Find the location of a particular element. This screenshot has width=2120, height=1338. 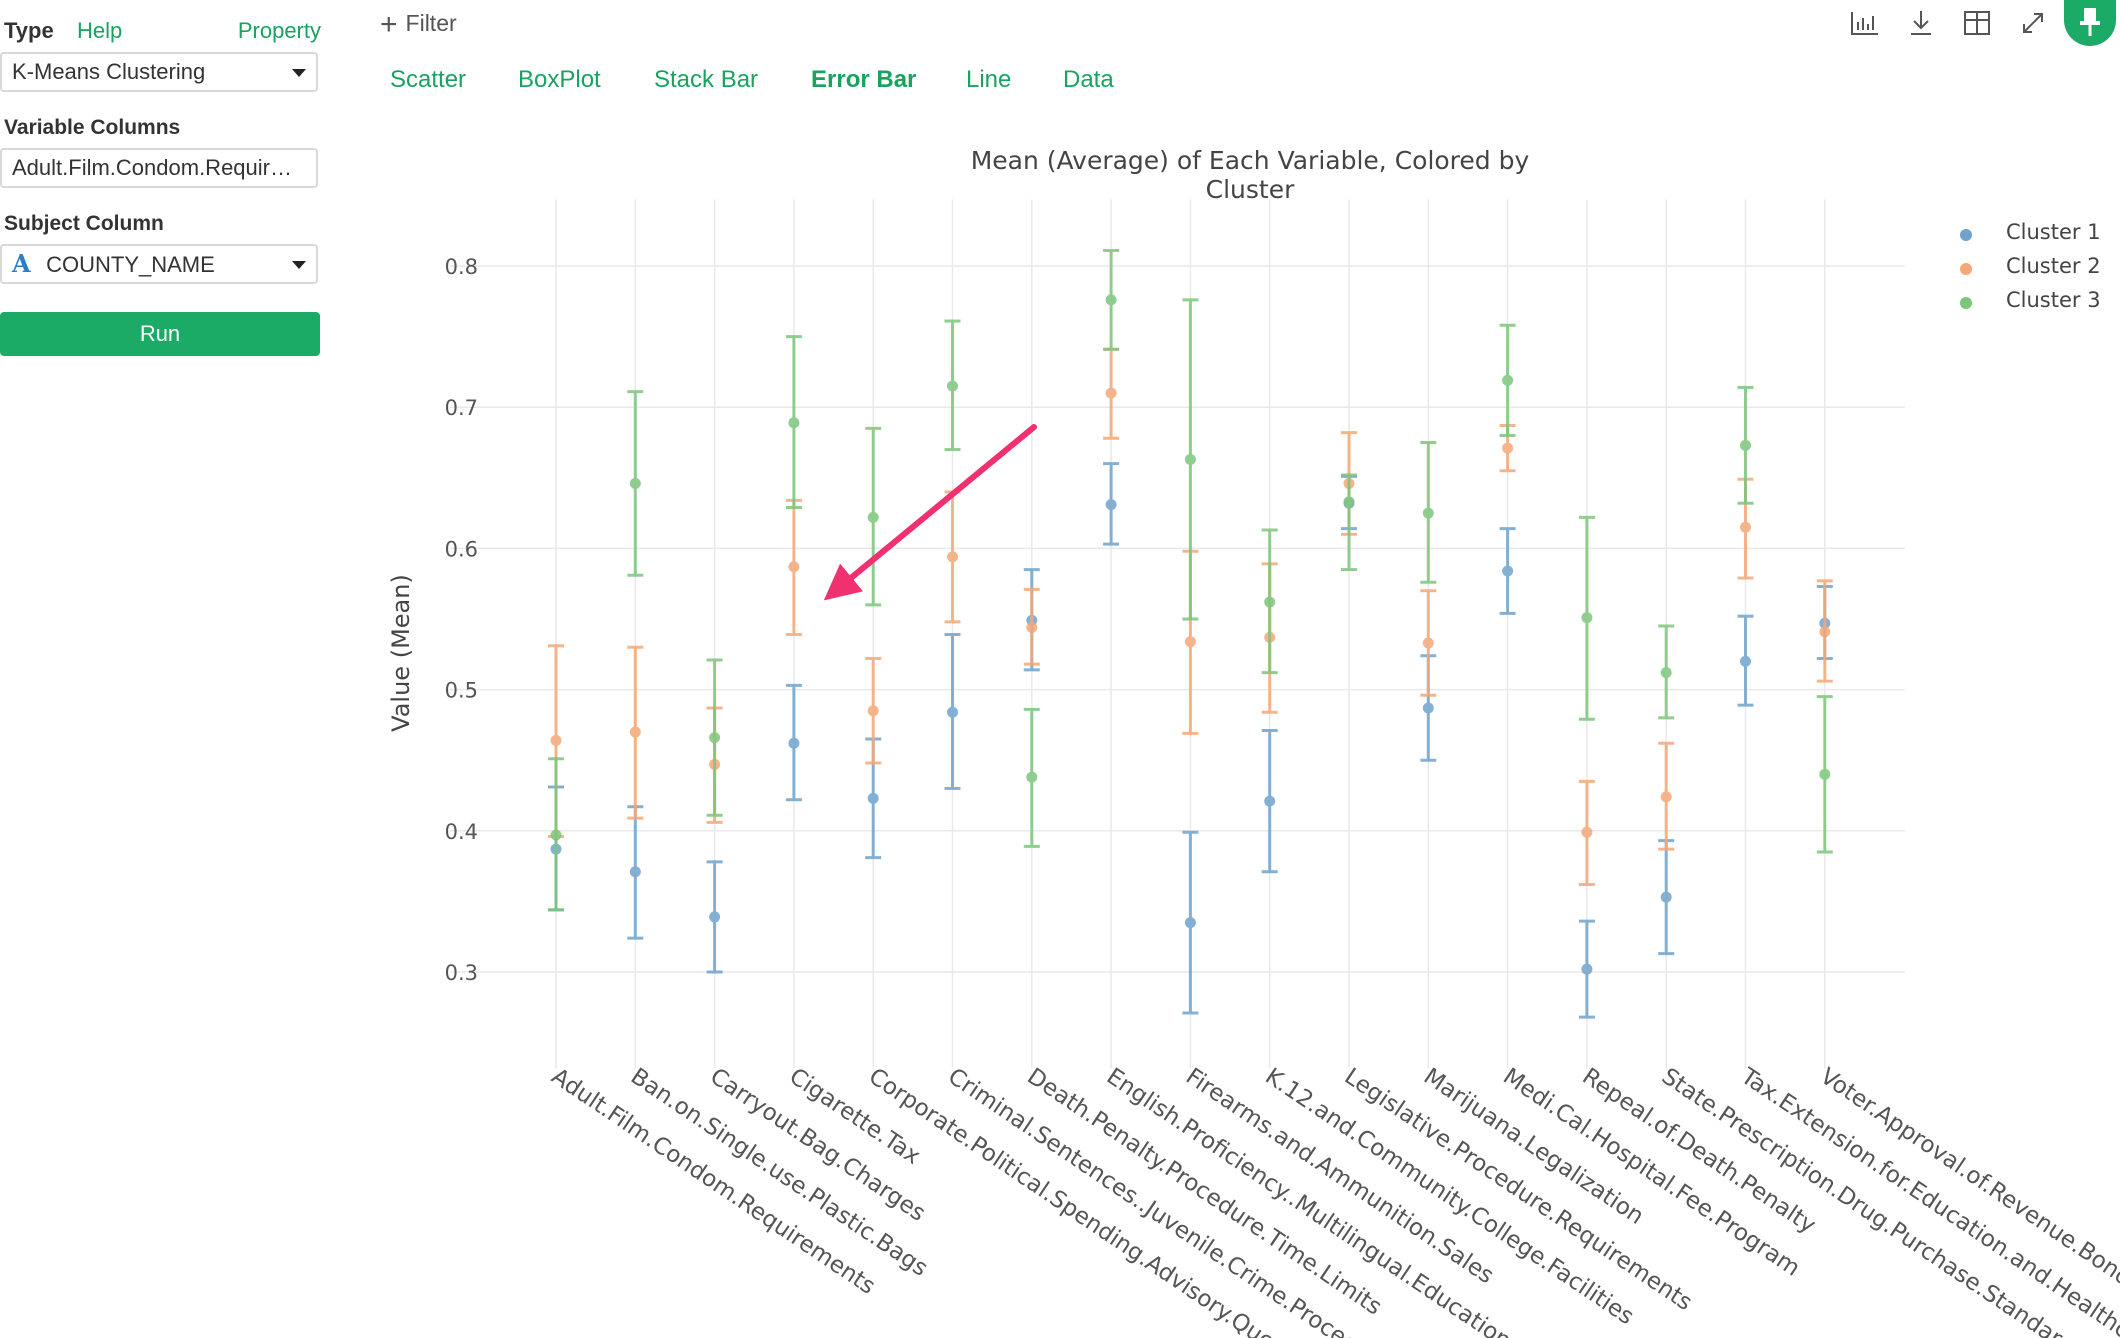

filter-label: Filter is located at coordinates (431, 23).